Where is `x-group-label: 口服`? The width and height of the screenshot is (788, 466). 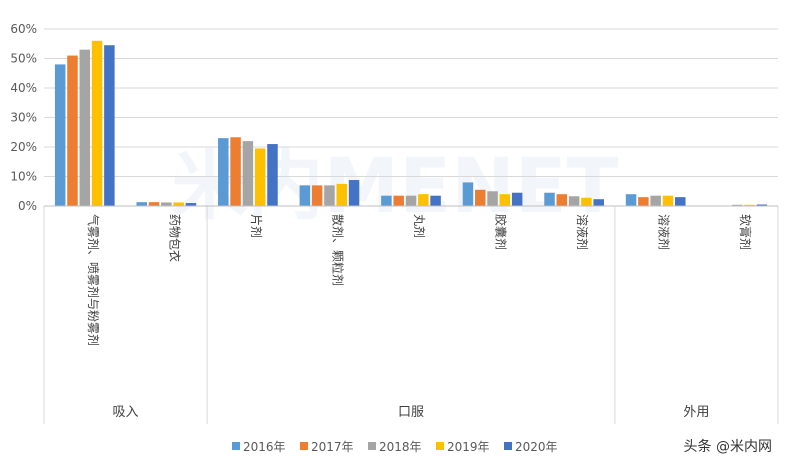 x-group-label: 口服 is located at coordinates (411, 412).